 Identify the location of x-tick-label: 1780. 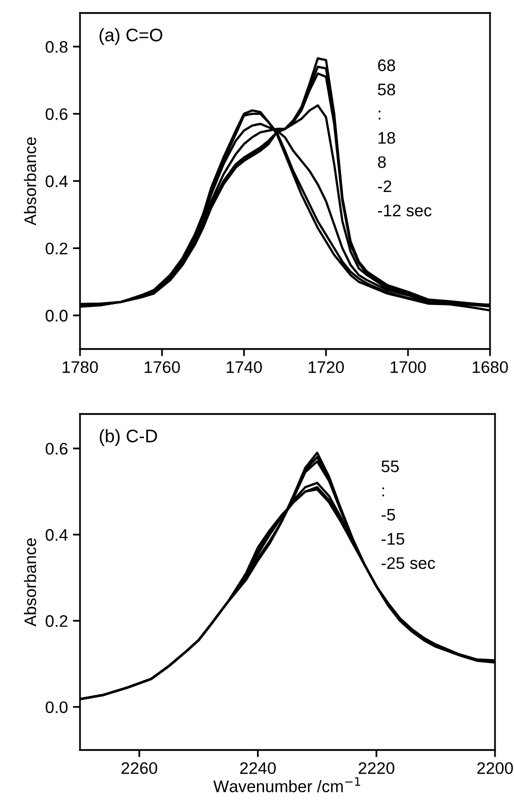
(80, 367).